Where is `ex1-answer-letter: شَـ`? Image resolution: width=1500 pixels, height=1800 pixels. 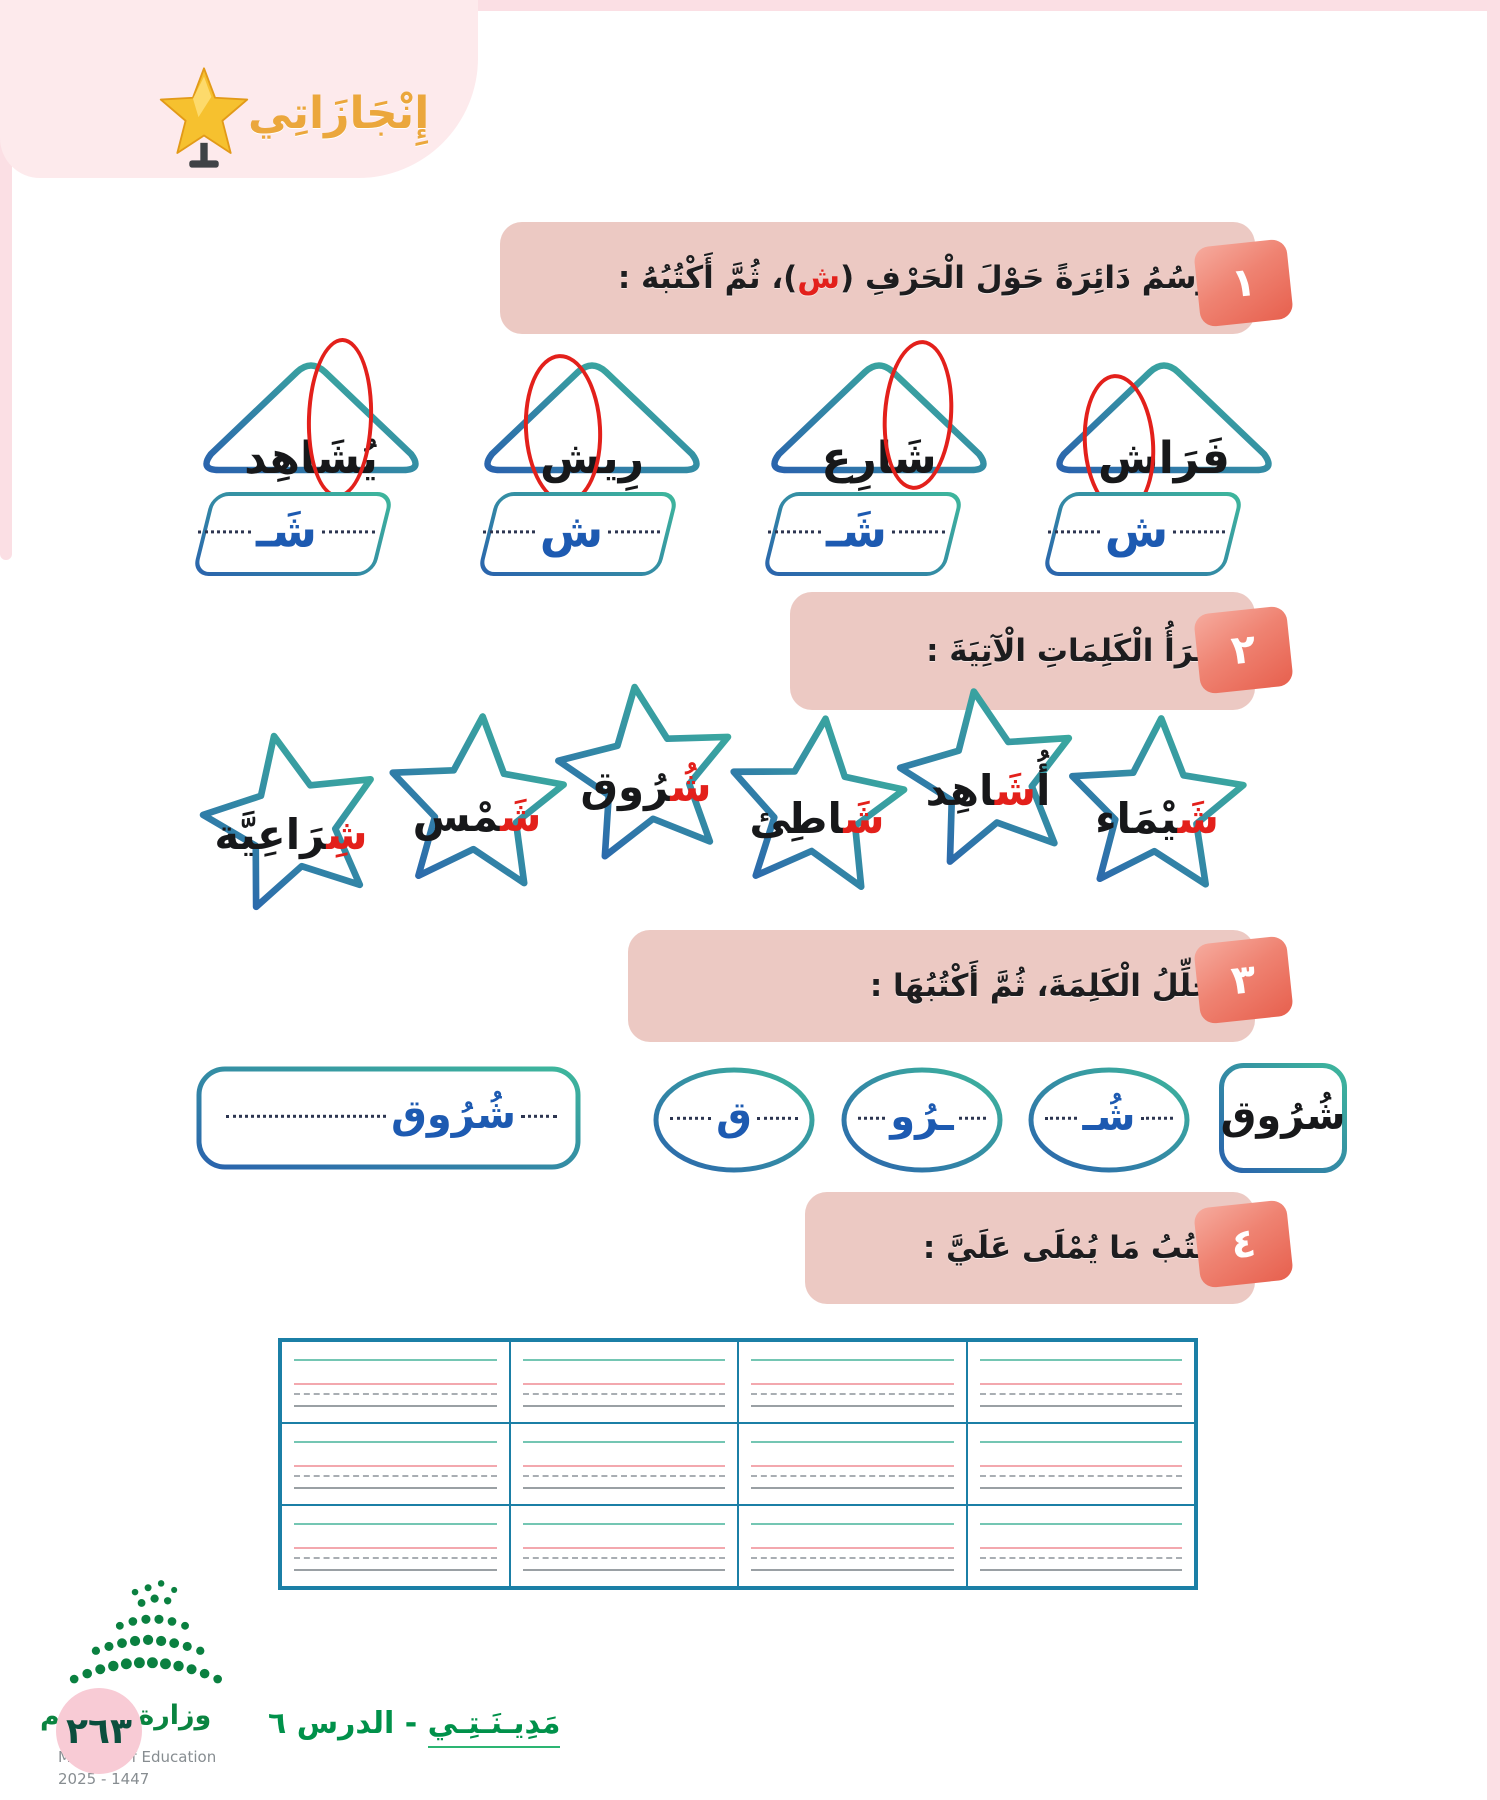 ex1-answer-letter: شَـ is located at coordinates (856, 530).